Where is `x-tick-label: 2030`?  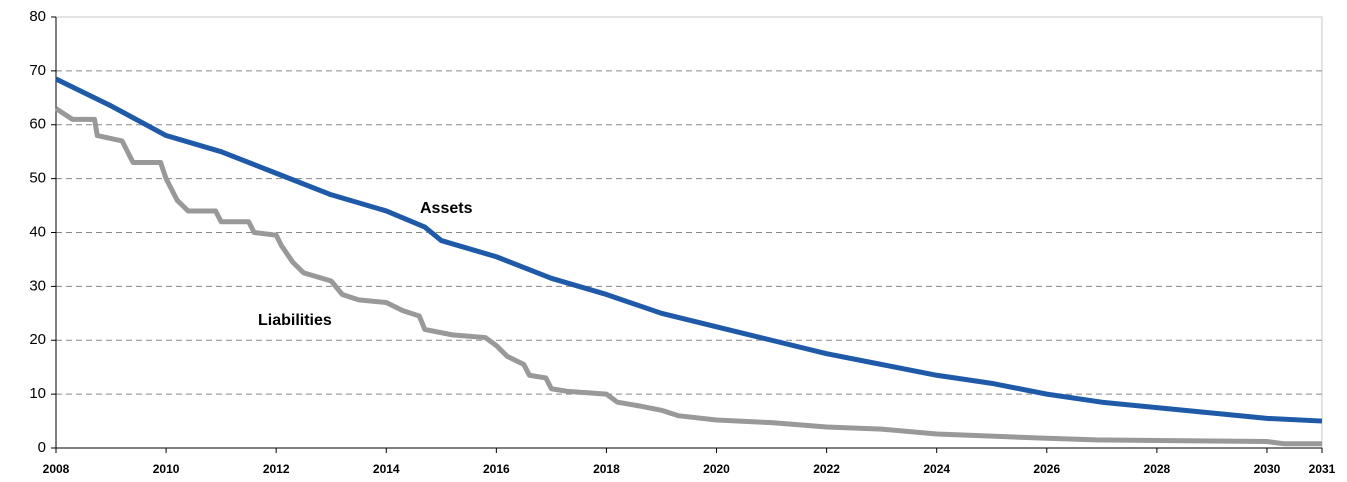 x-tick-label: 2030 is located at coordinates (1267, 469).